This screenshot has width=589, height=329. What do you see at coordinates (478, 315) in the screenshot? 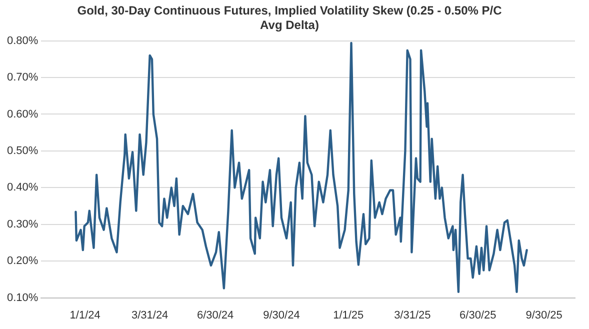
I see `x-tick-label: 6/30/25` at bounding box center [478, 315].